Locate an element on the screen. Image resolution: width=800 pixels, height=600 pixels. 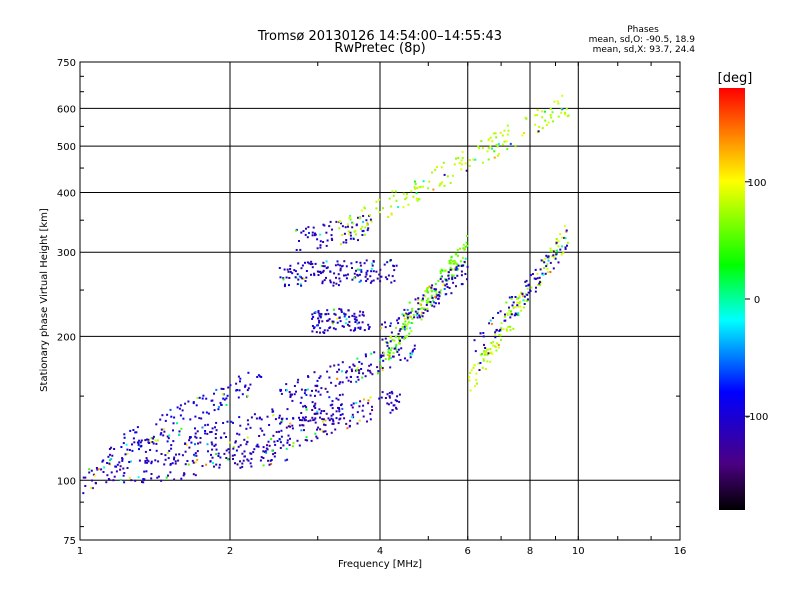
y-axis-label: Stationary phase Virtual Height [km] is located at coordinates (44, 300).